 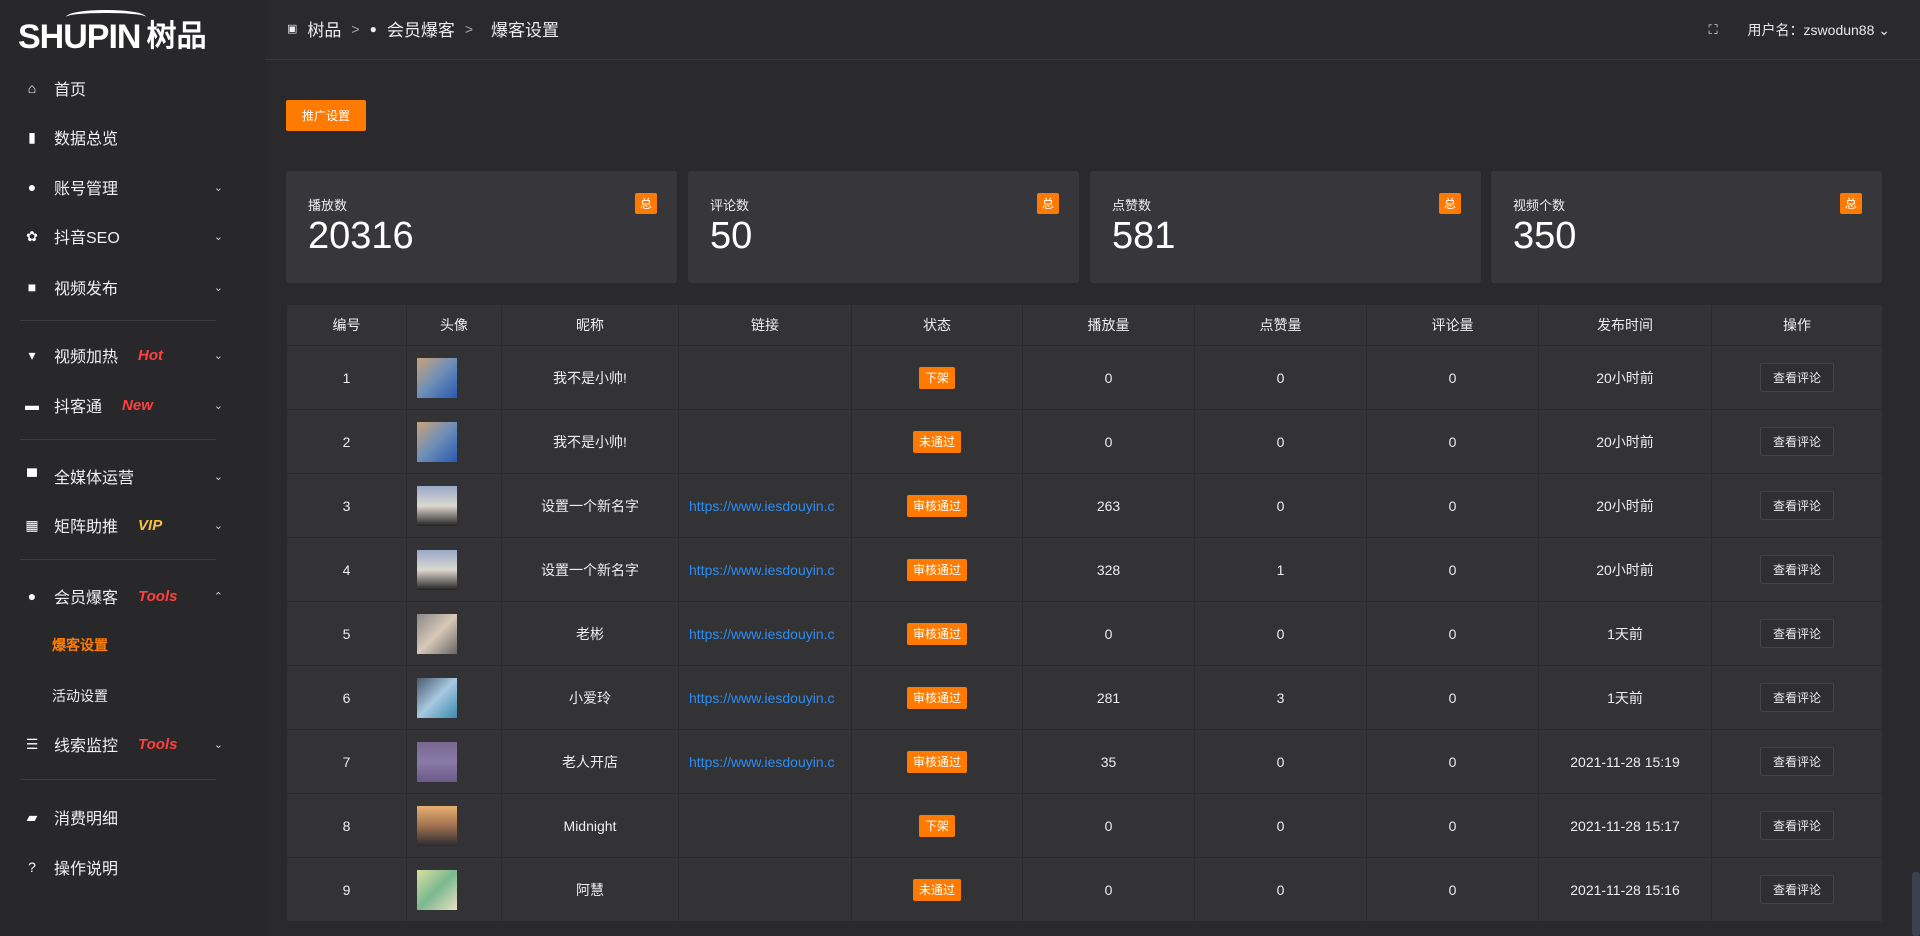 What do you see at coordinates (1084, 889) in the screenshot?
I see `table-row: 9 阿慧 未通过 0 0 0 2021-11-28 15:16 查看评论` at bounding box center [1084, 889].